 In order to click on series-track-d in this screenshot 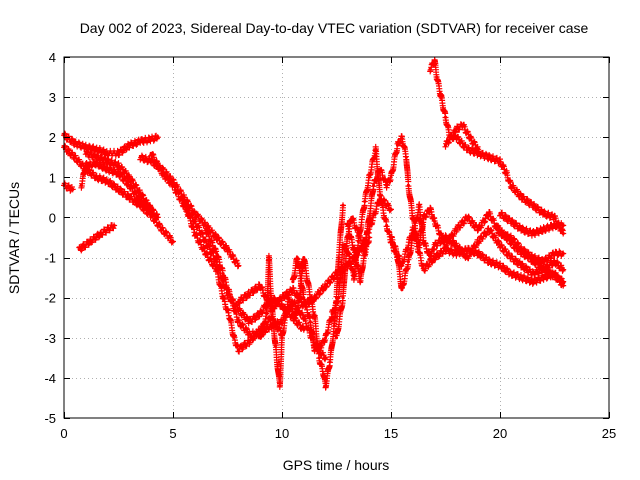, I will do `click(97, 238)`.